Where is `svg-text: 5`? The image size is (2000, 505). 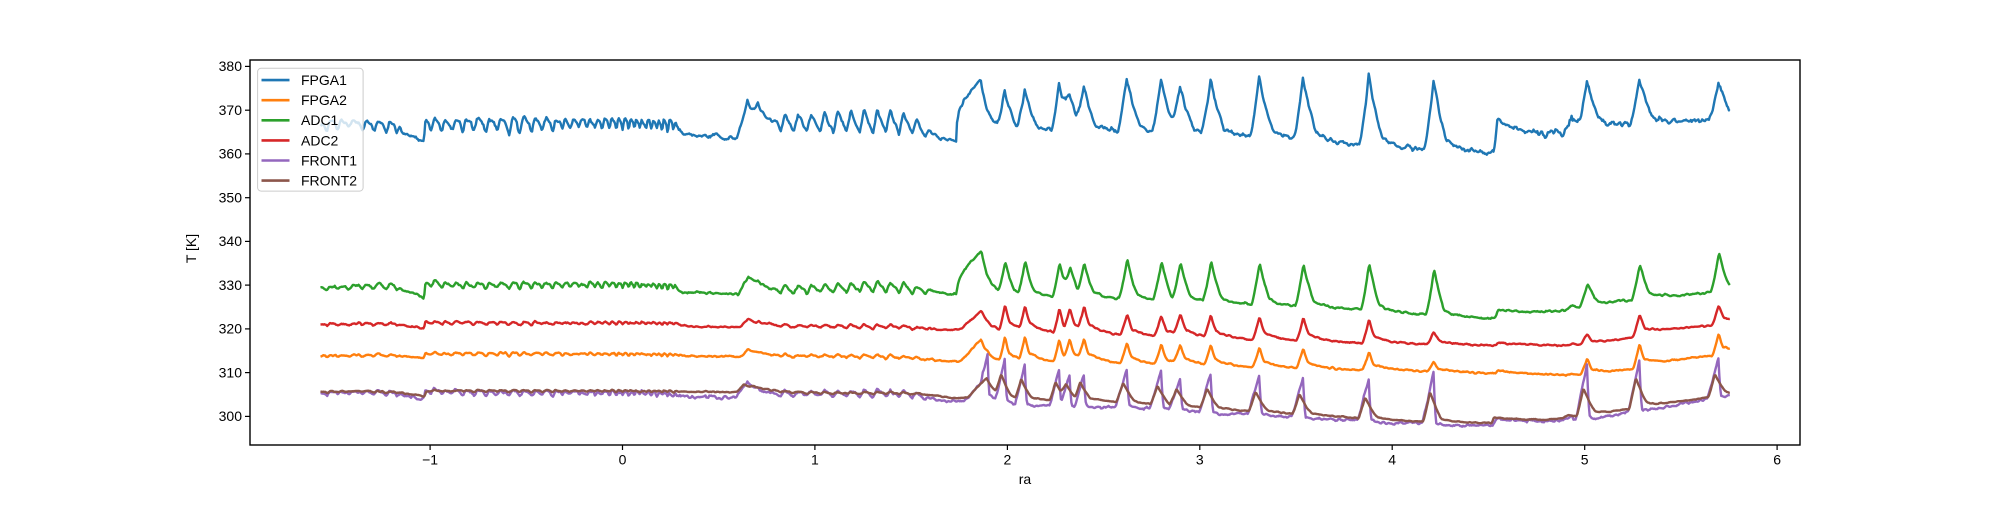 svg-text: 5 is located at coordinates (1585, 460).